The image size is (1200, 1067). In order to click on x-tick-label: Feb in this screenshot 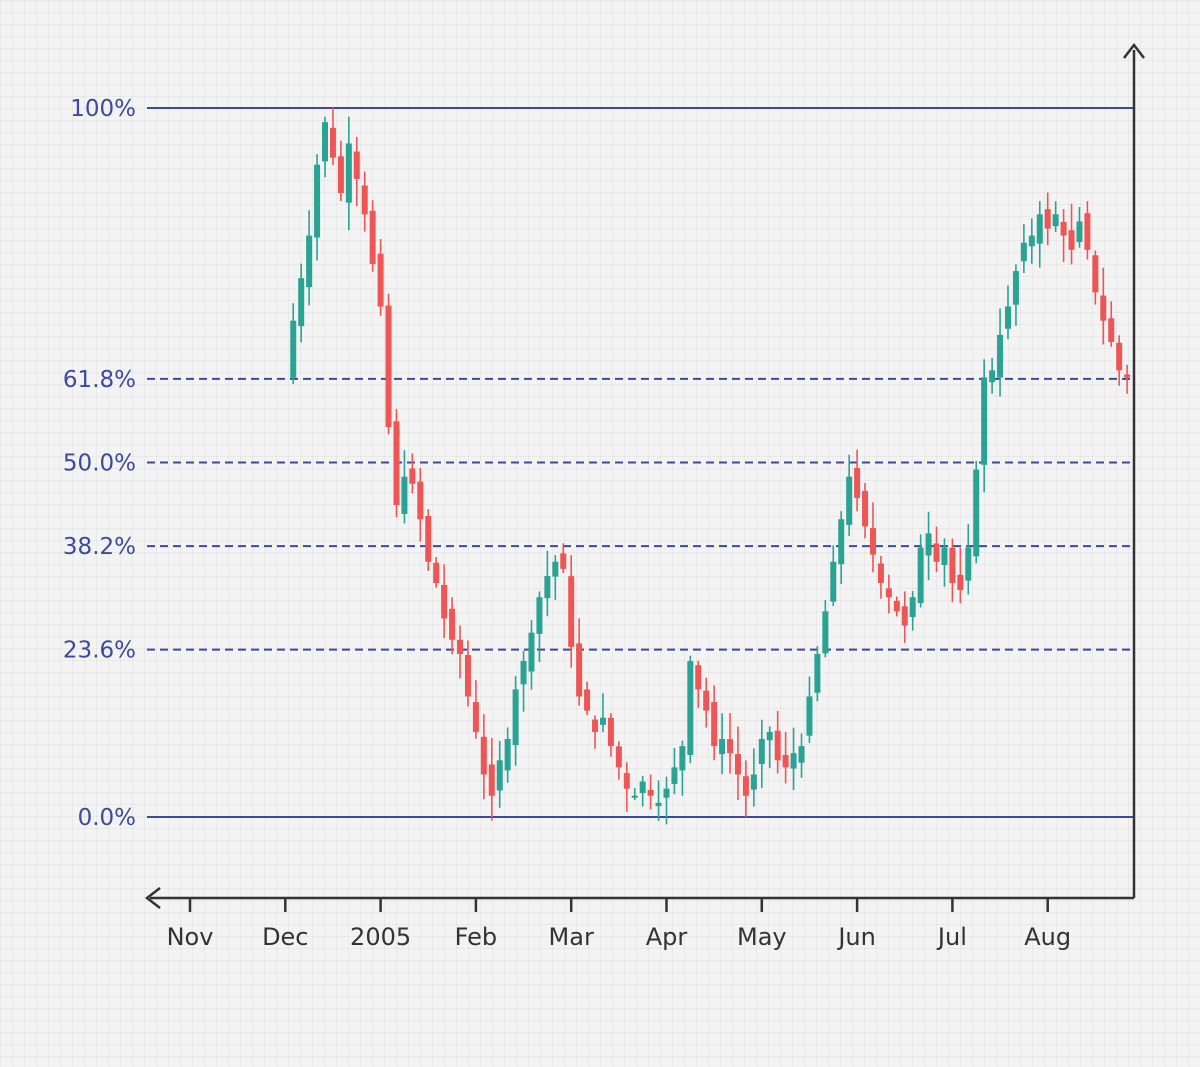, I will do `click(476, 937)`.